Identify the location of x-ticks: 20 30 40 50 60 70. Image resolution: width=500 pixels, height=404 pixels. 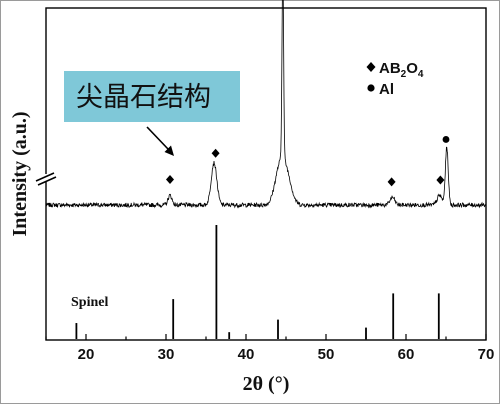
(270, 348).